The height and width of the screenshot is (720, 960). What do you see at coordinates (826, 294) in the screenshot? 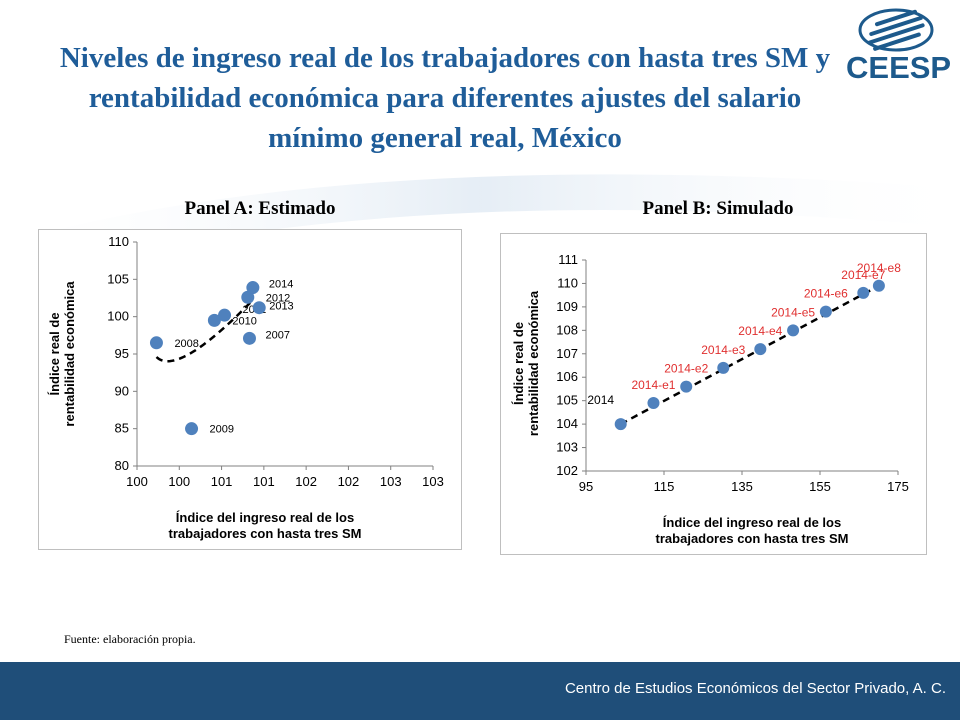
I see `panel-b-point-label: 2014-e6` at bounding box center [826, 294].